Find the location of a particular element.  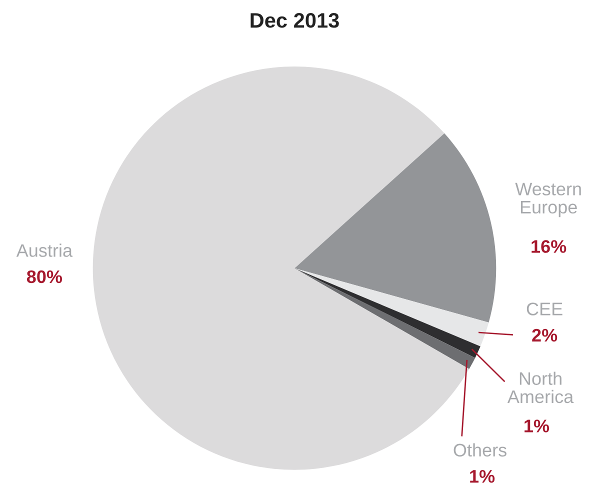

slice-label: CEE is located at coordinates (544, 309).